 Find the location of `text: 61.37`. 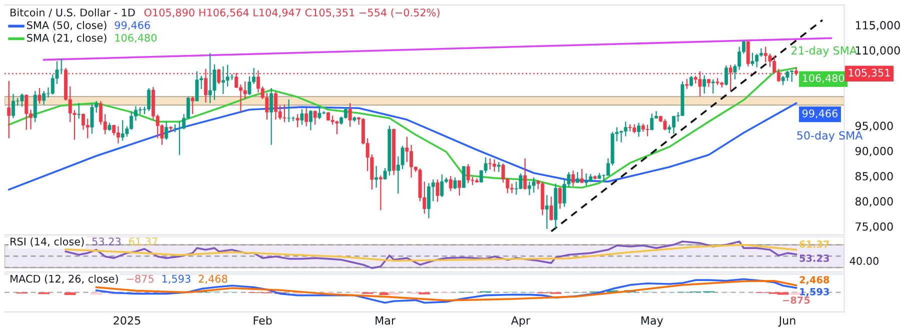

text: 61.37 is located at coordinates (143, 242).